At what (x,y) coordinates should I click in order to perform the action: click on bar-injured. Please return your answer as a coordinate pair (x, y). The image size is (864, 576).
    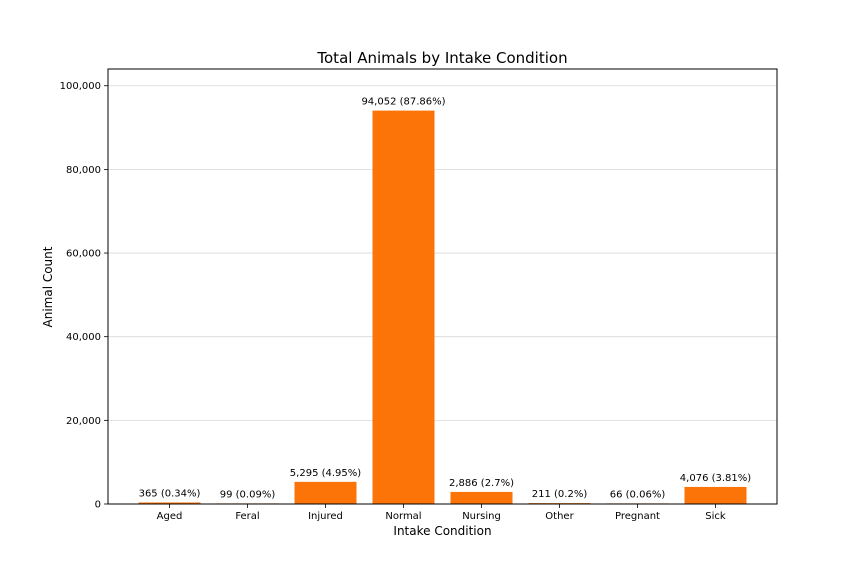
    Looking at the image, I should click on (325, 492).